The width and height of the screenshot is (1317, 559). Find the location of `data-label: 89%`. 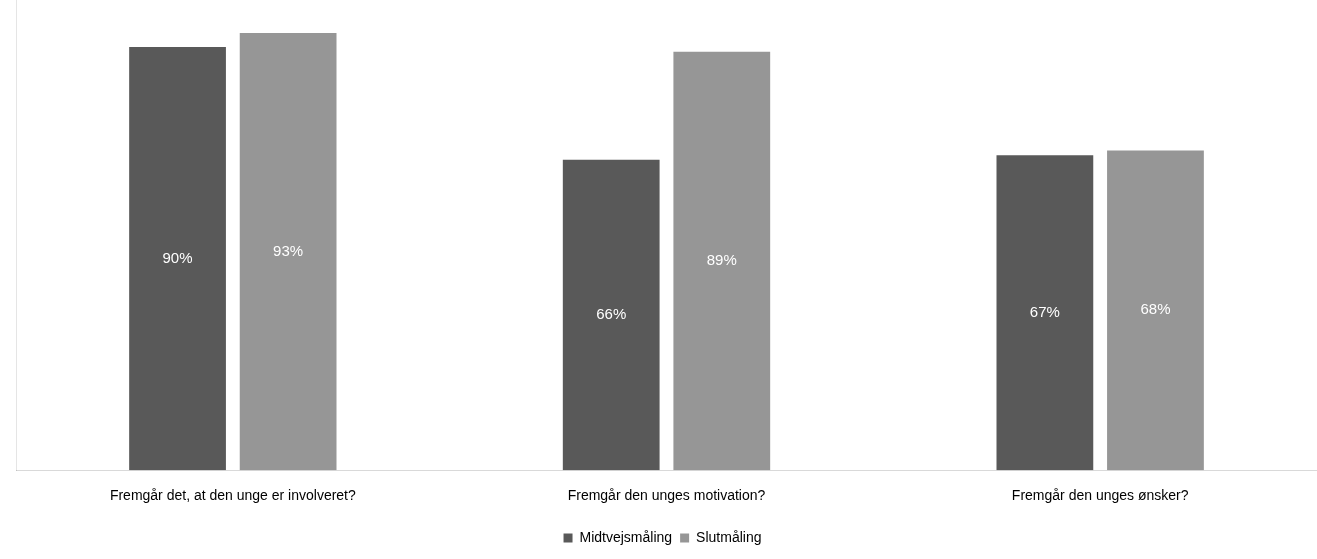

data-label: 89% is located at coordinates (721, 260).